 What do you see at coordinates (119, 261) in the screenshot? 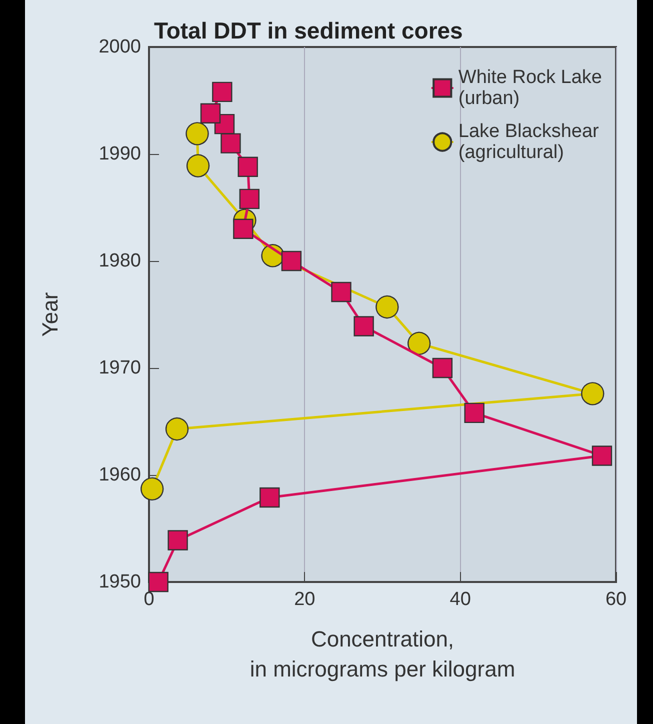
I see `y-tick-label: 1980` at bounding box center [119, 261].